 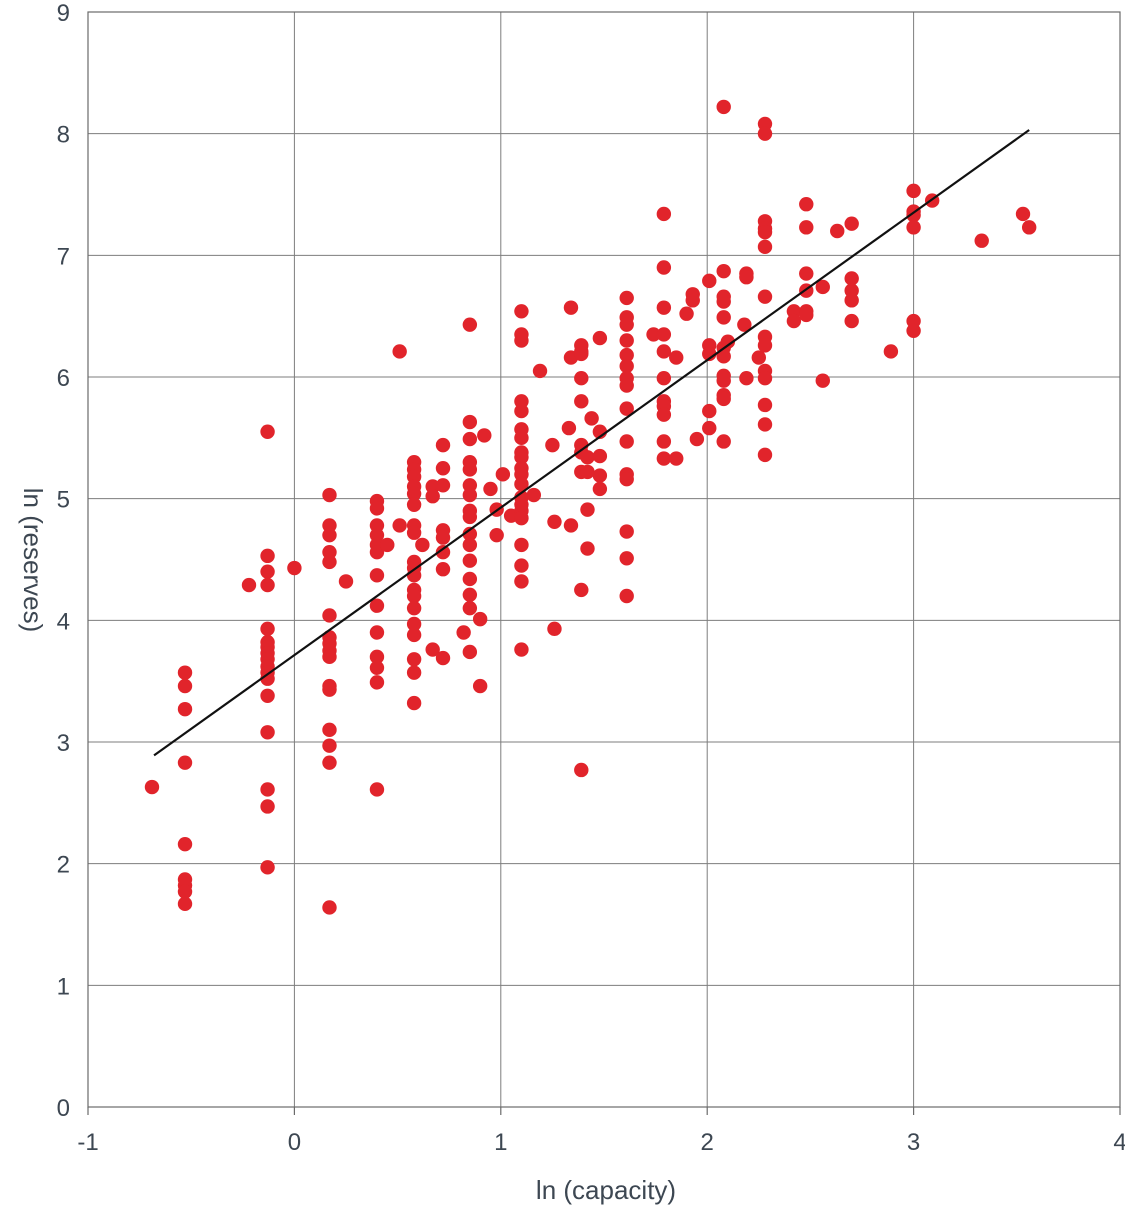 What do you see at coordinates (63, 865) in the screenshot?
I see `y-tick-label: 2` at bounding box center [63, 865].